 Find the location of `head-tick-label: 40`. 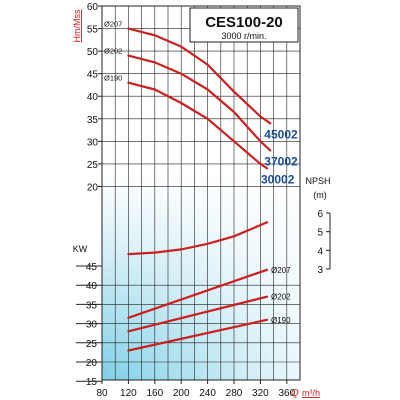

head-tick-label: 40 is located at coordinates (93, 97).